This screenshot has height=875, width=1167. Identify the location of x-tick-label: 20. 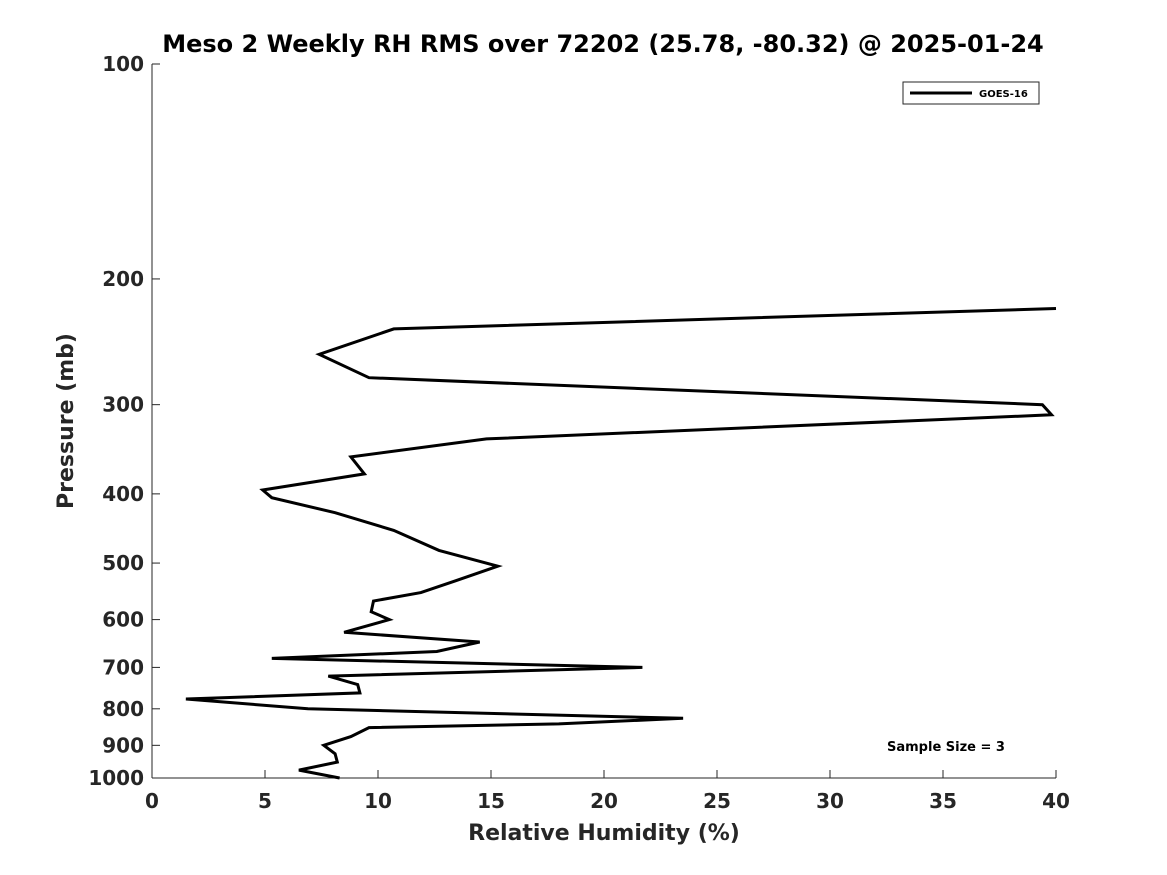
(604, 801).